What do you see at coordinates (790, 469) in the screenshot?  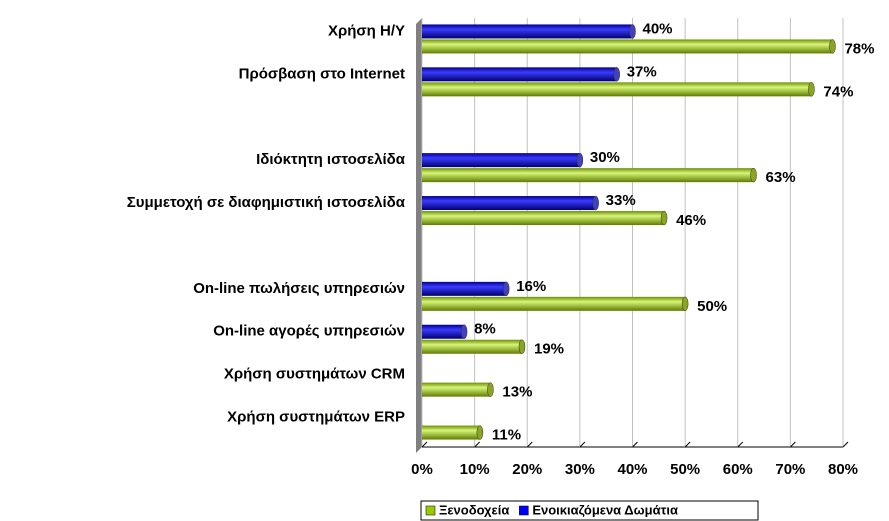 I see `x-tick-label: 70%` at bounding box center [790, 469].